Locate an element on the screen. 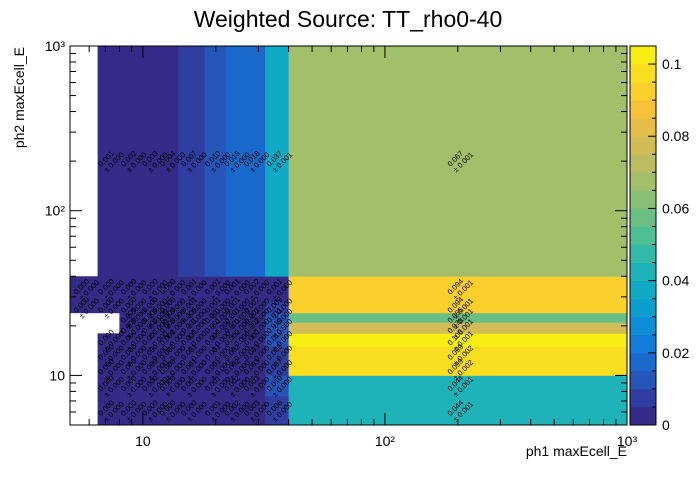 The height and width of the screenshot is (477, 696). colorbar-tick-label: 0.06 is located at coordinates (675, 208).